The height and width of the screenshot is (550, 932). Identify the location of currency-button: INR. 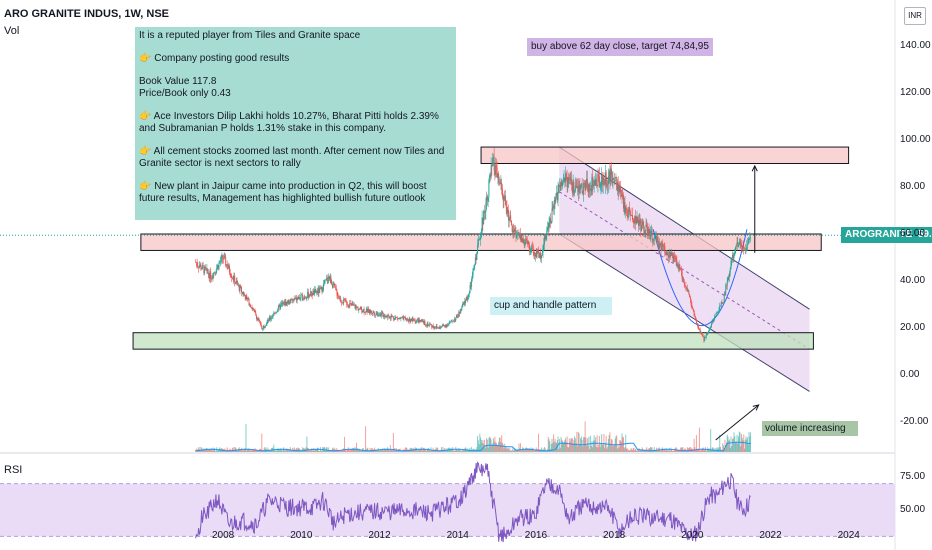
(915, 16).